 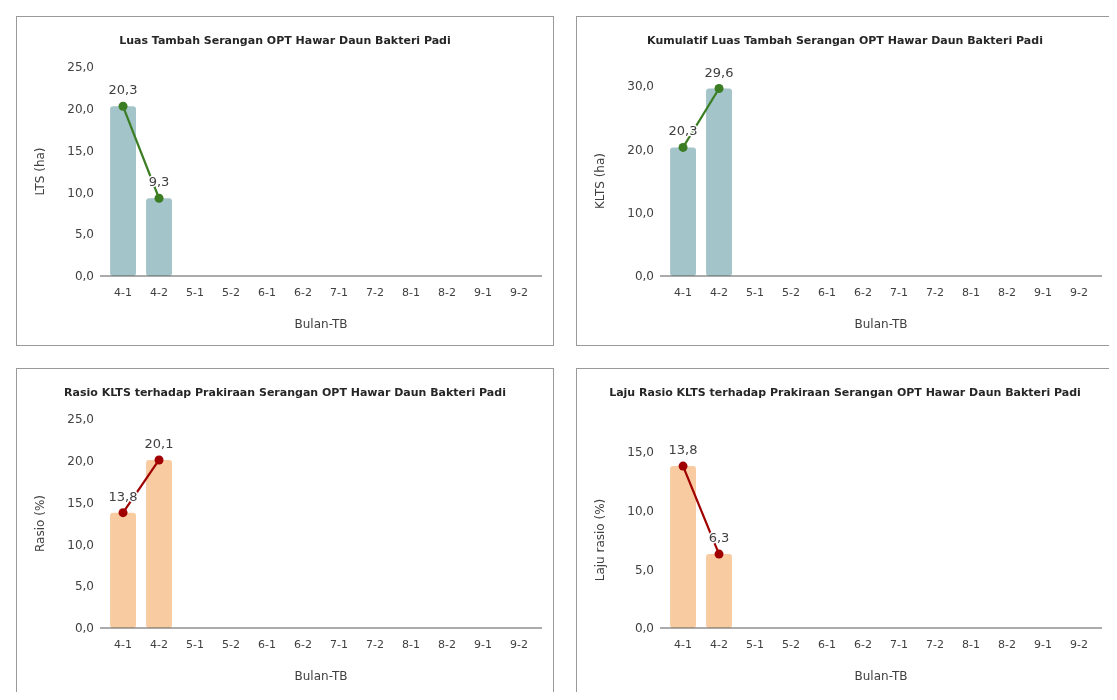 I want to click on y-axis-title: LTS (ha), so click(x=40, y=171).